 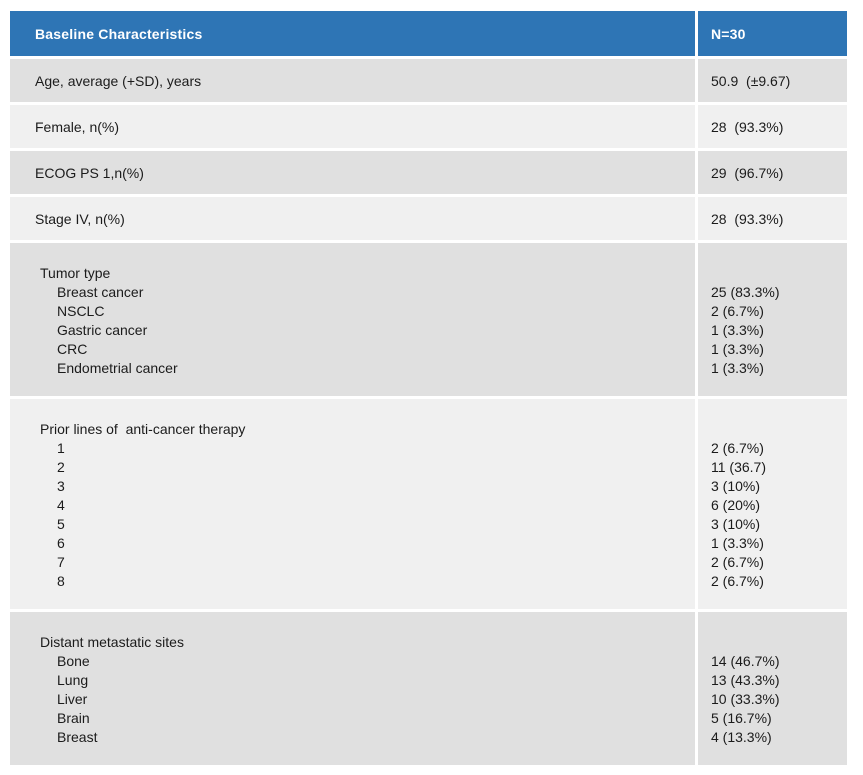 What do you see at coordinates (73, 661) in the screenshot?
I see `section-item-label: Bone` at bounding box center [73, 661].